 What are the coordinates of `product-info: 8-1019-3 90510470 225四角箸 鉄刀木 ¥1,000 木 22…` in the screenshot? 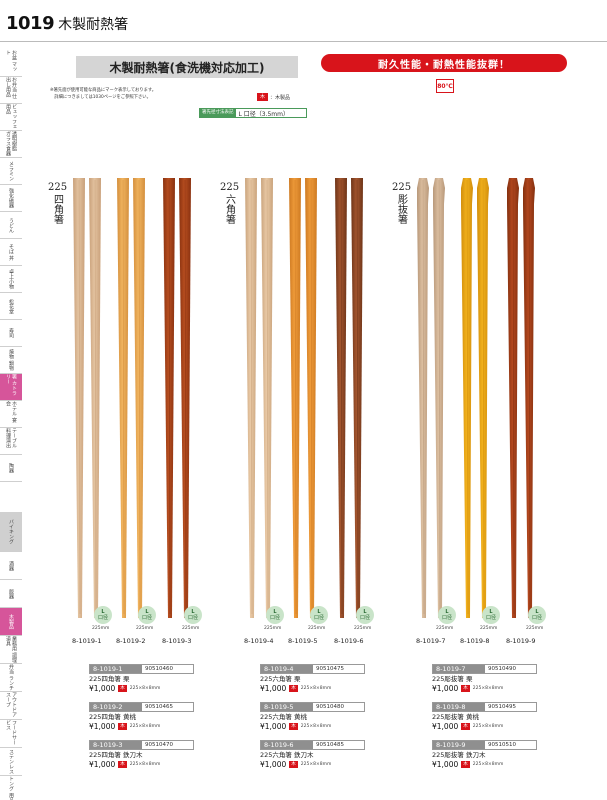 It's located at (141, 754).